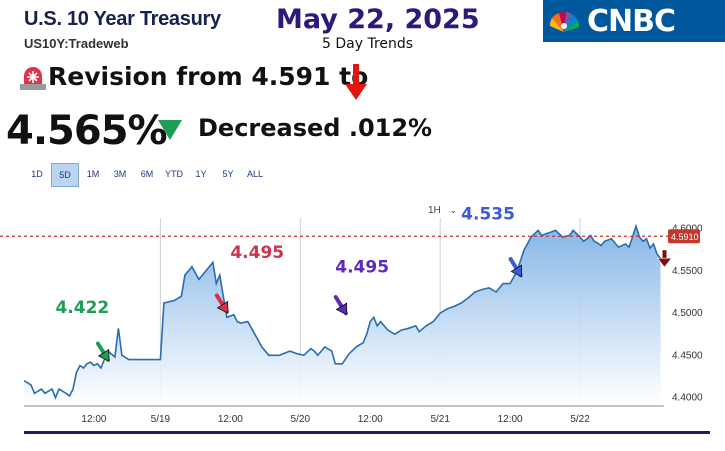 The image size is (725, 451). I want to click on end-arrow-head, so click(664, 262).